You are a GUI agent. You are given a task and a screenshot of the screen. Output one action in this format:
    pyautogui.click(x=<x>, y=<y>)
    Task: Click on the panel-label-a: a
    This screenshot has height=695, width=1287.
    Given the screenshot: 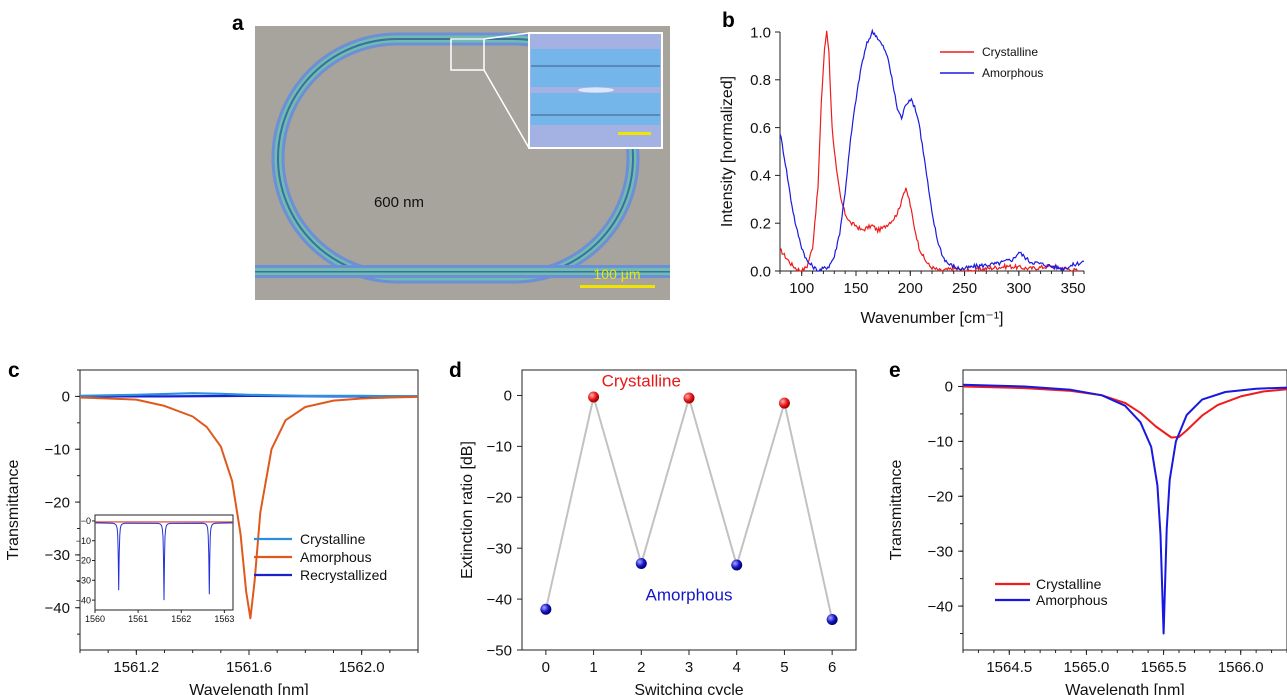 What is the action you would take?
    pyautogui.click(x=238, y=23)
    